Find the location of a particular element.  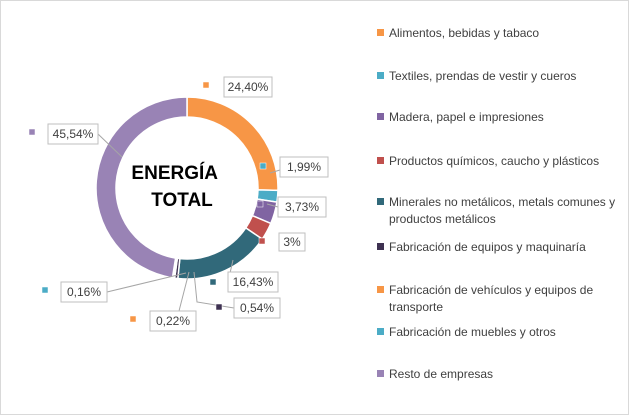

legend-label: Fabricación de equipos y maquinaría is located at coordinates (487, 247).